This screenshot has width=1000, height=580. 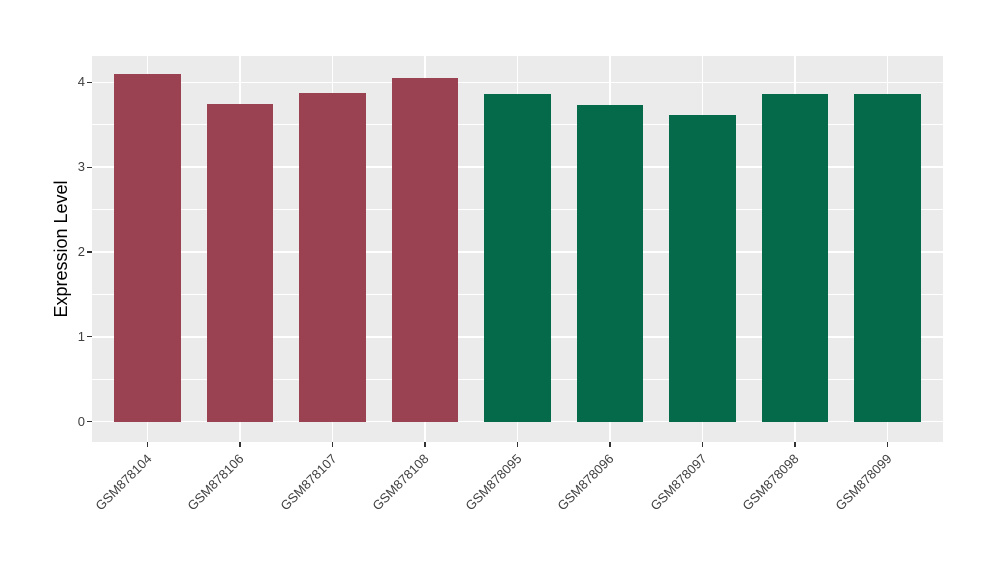 I want to click on x-tick-label: GSM878108, so click(x=400, y=482).